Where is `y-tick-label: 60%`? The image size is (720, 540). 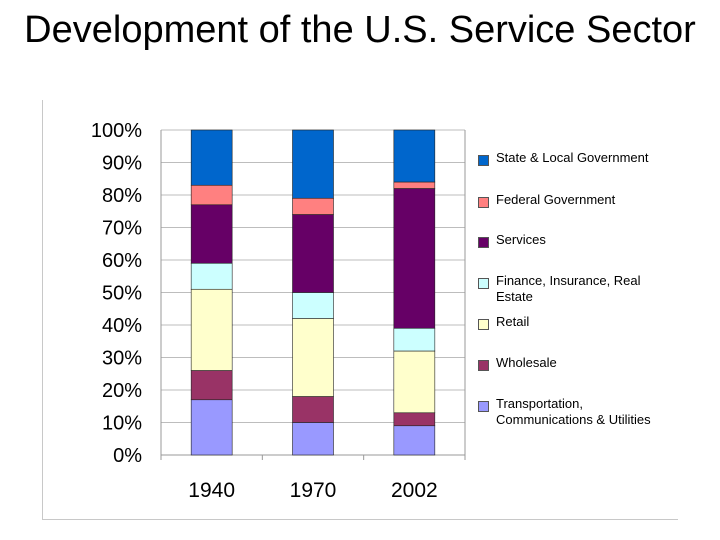 y-tick-label: 60% is located at coordinates (122, 261).